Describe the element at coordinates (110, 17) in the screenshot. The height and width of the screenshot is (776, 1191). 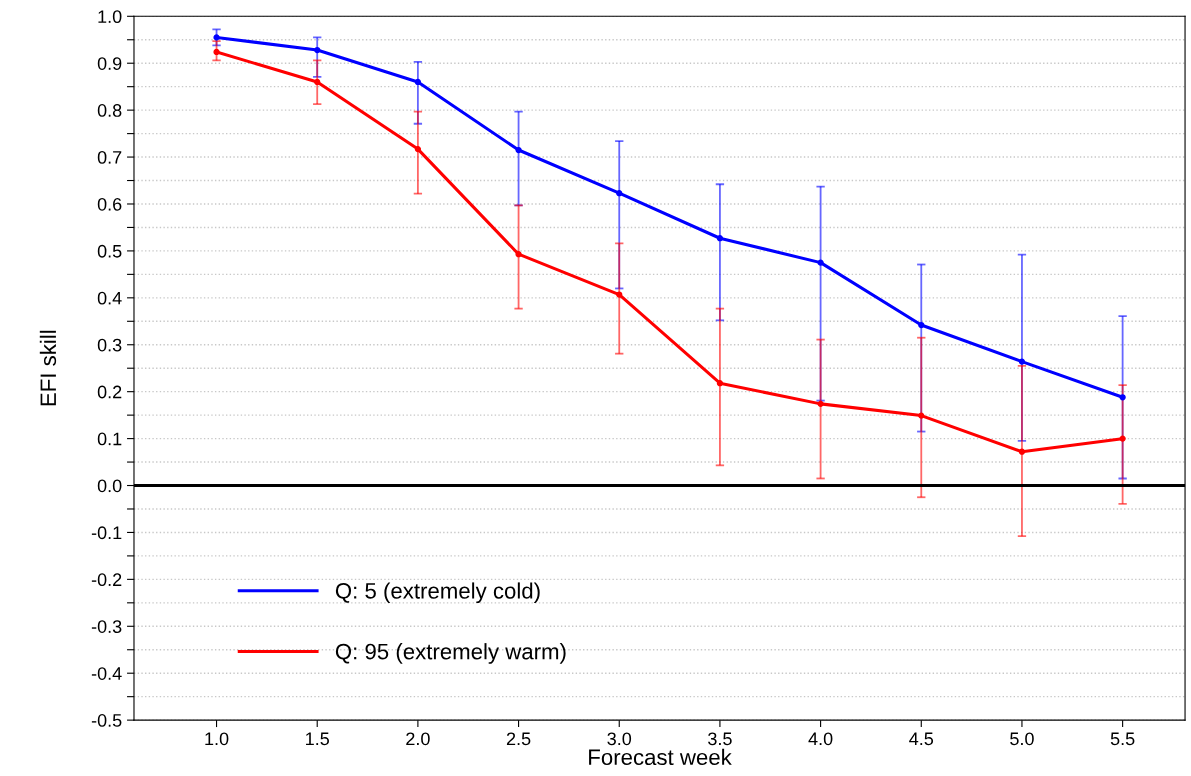
I see `y-tick-label: 1.0` at that location.